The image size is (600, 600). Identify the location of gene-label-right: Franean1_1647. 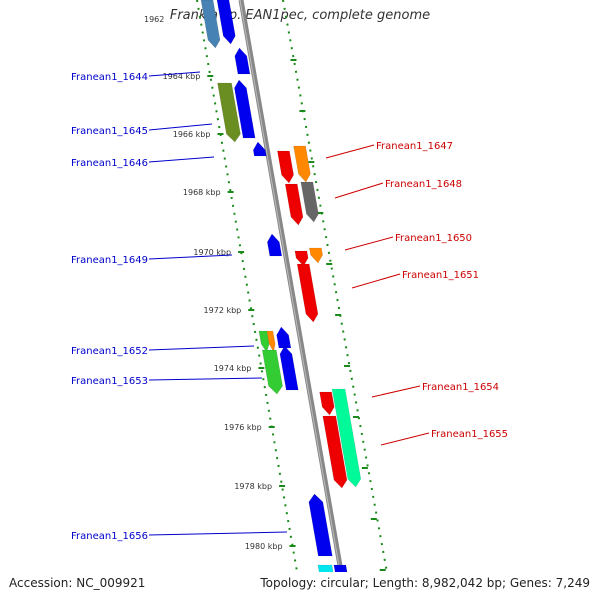
(414, 146).